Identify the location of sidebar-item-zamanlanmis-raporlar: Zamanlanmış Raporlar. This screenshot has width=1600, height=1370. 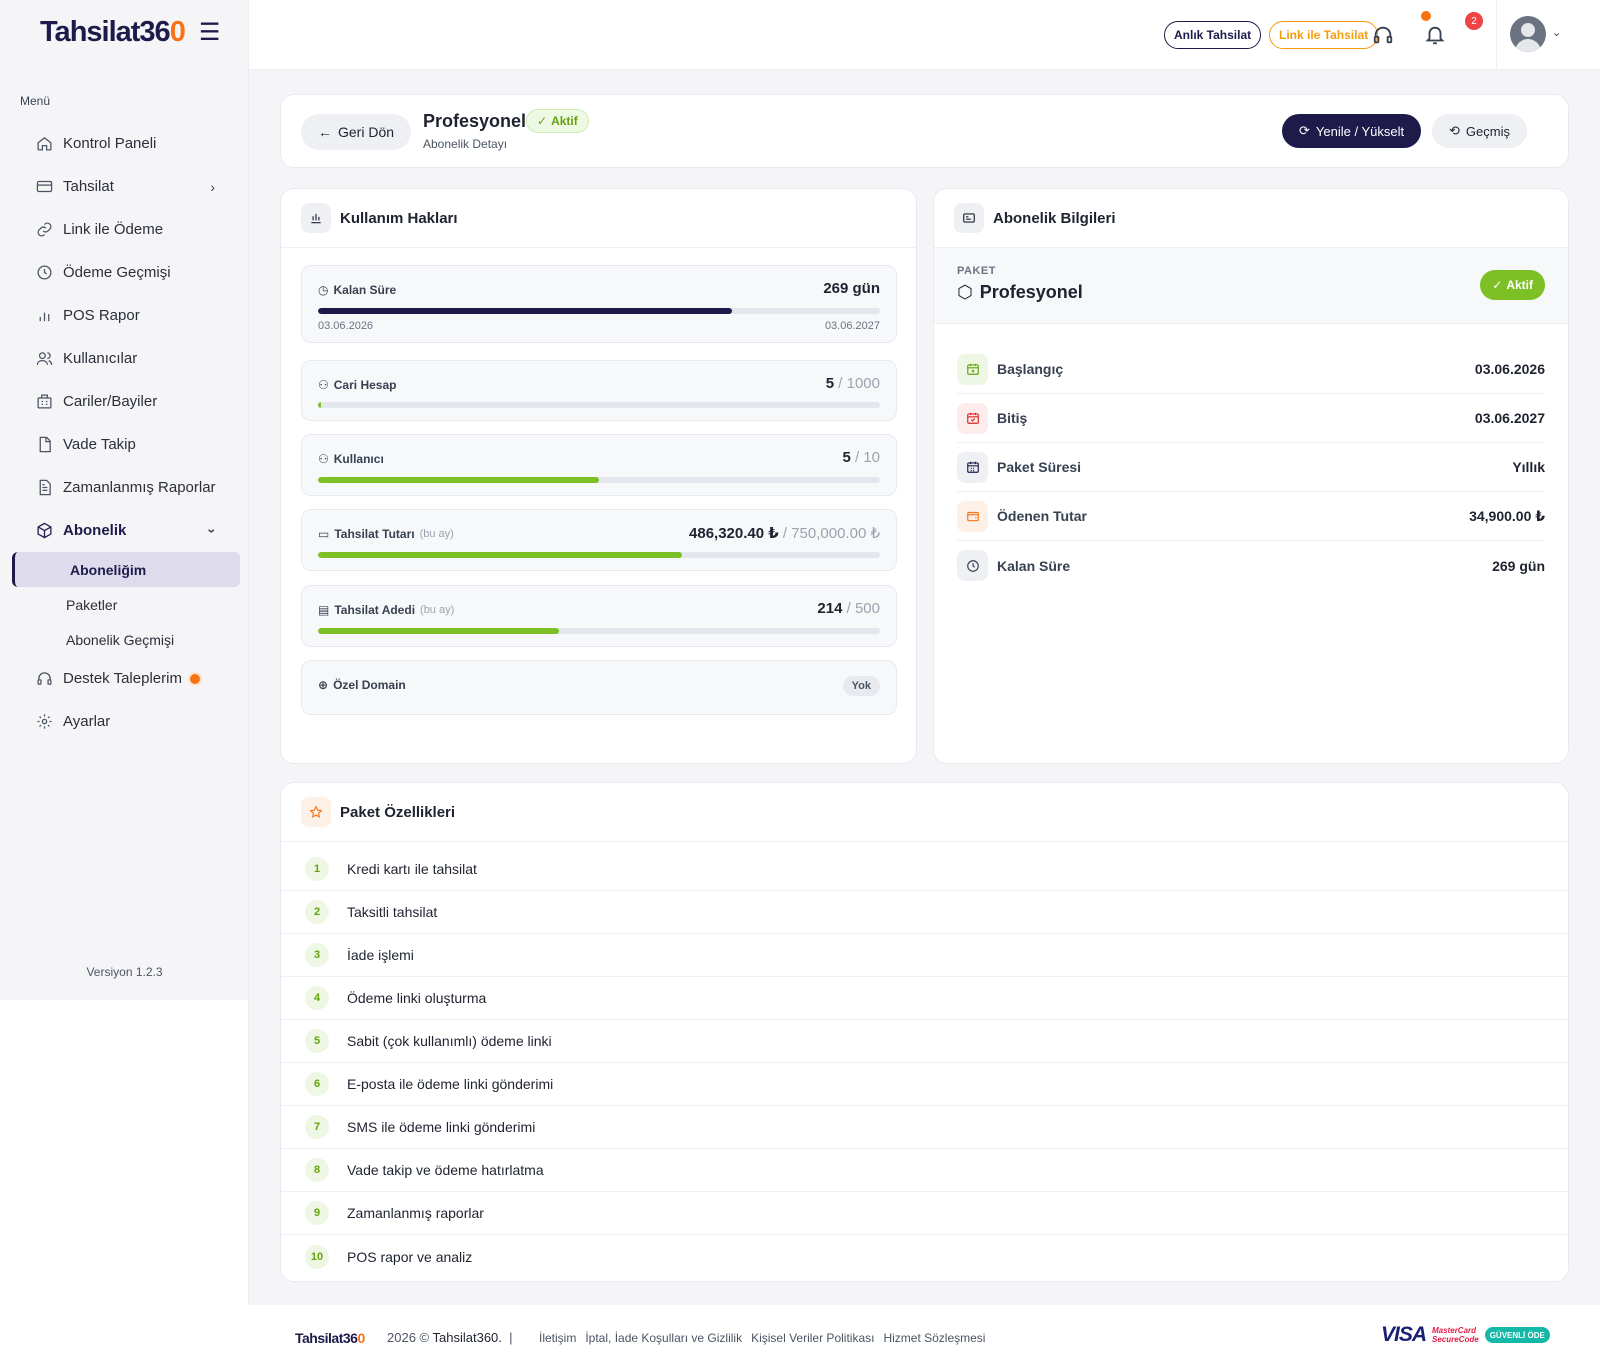
(124, 487).